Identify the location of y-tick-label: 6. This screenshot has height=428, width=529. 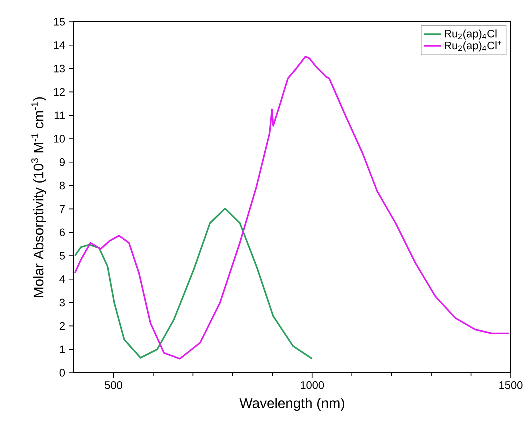
(63, 232).